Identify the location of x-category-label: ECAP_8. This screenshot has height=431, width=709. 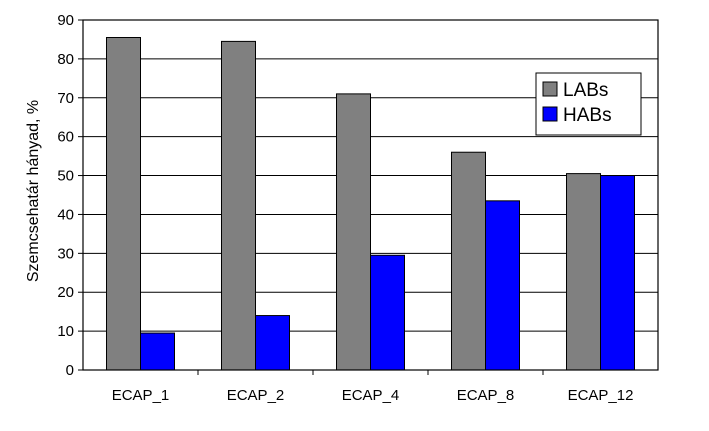
(486, 395).